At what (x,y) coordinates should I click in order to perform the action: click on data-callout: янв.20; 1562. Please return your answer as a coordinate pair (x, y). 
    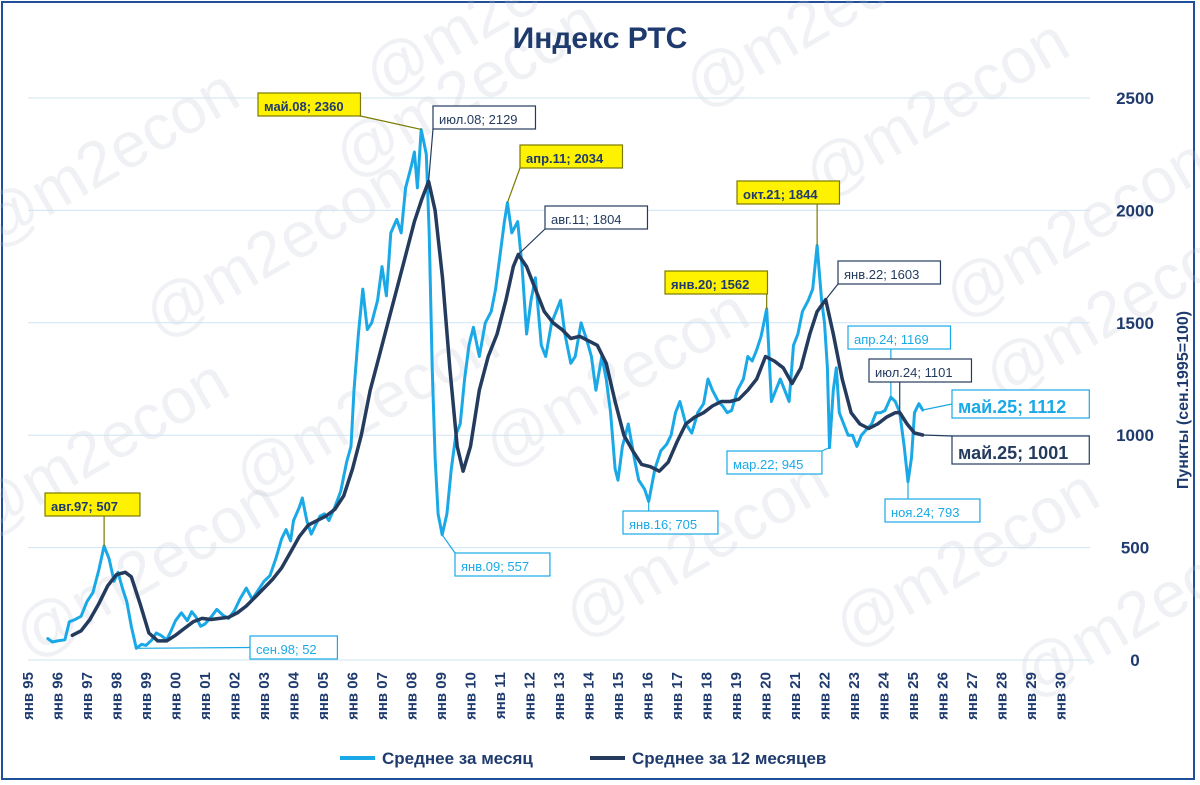
    Looking at the image, I should click on (716, 289).